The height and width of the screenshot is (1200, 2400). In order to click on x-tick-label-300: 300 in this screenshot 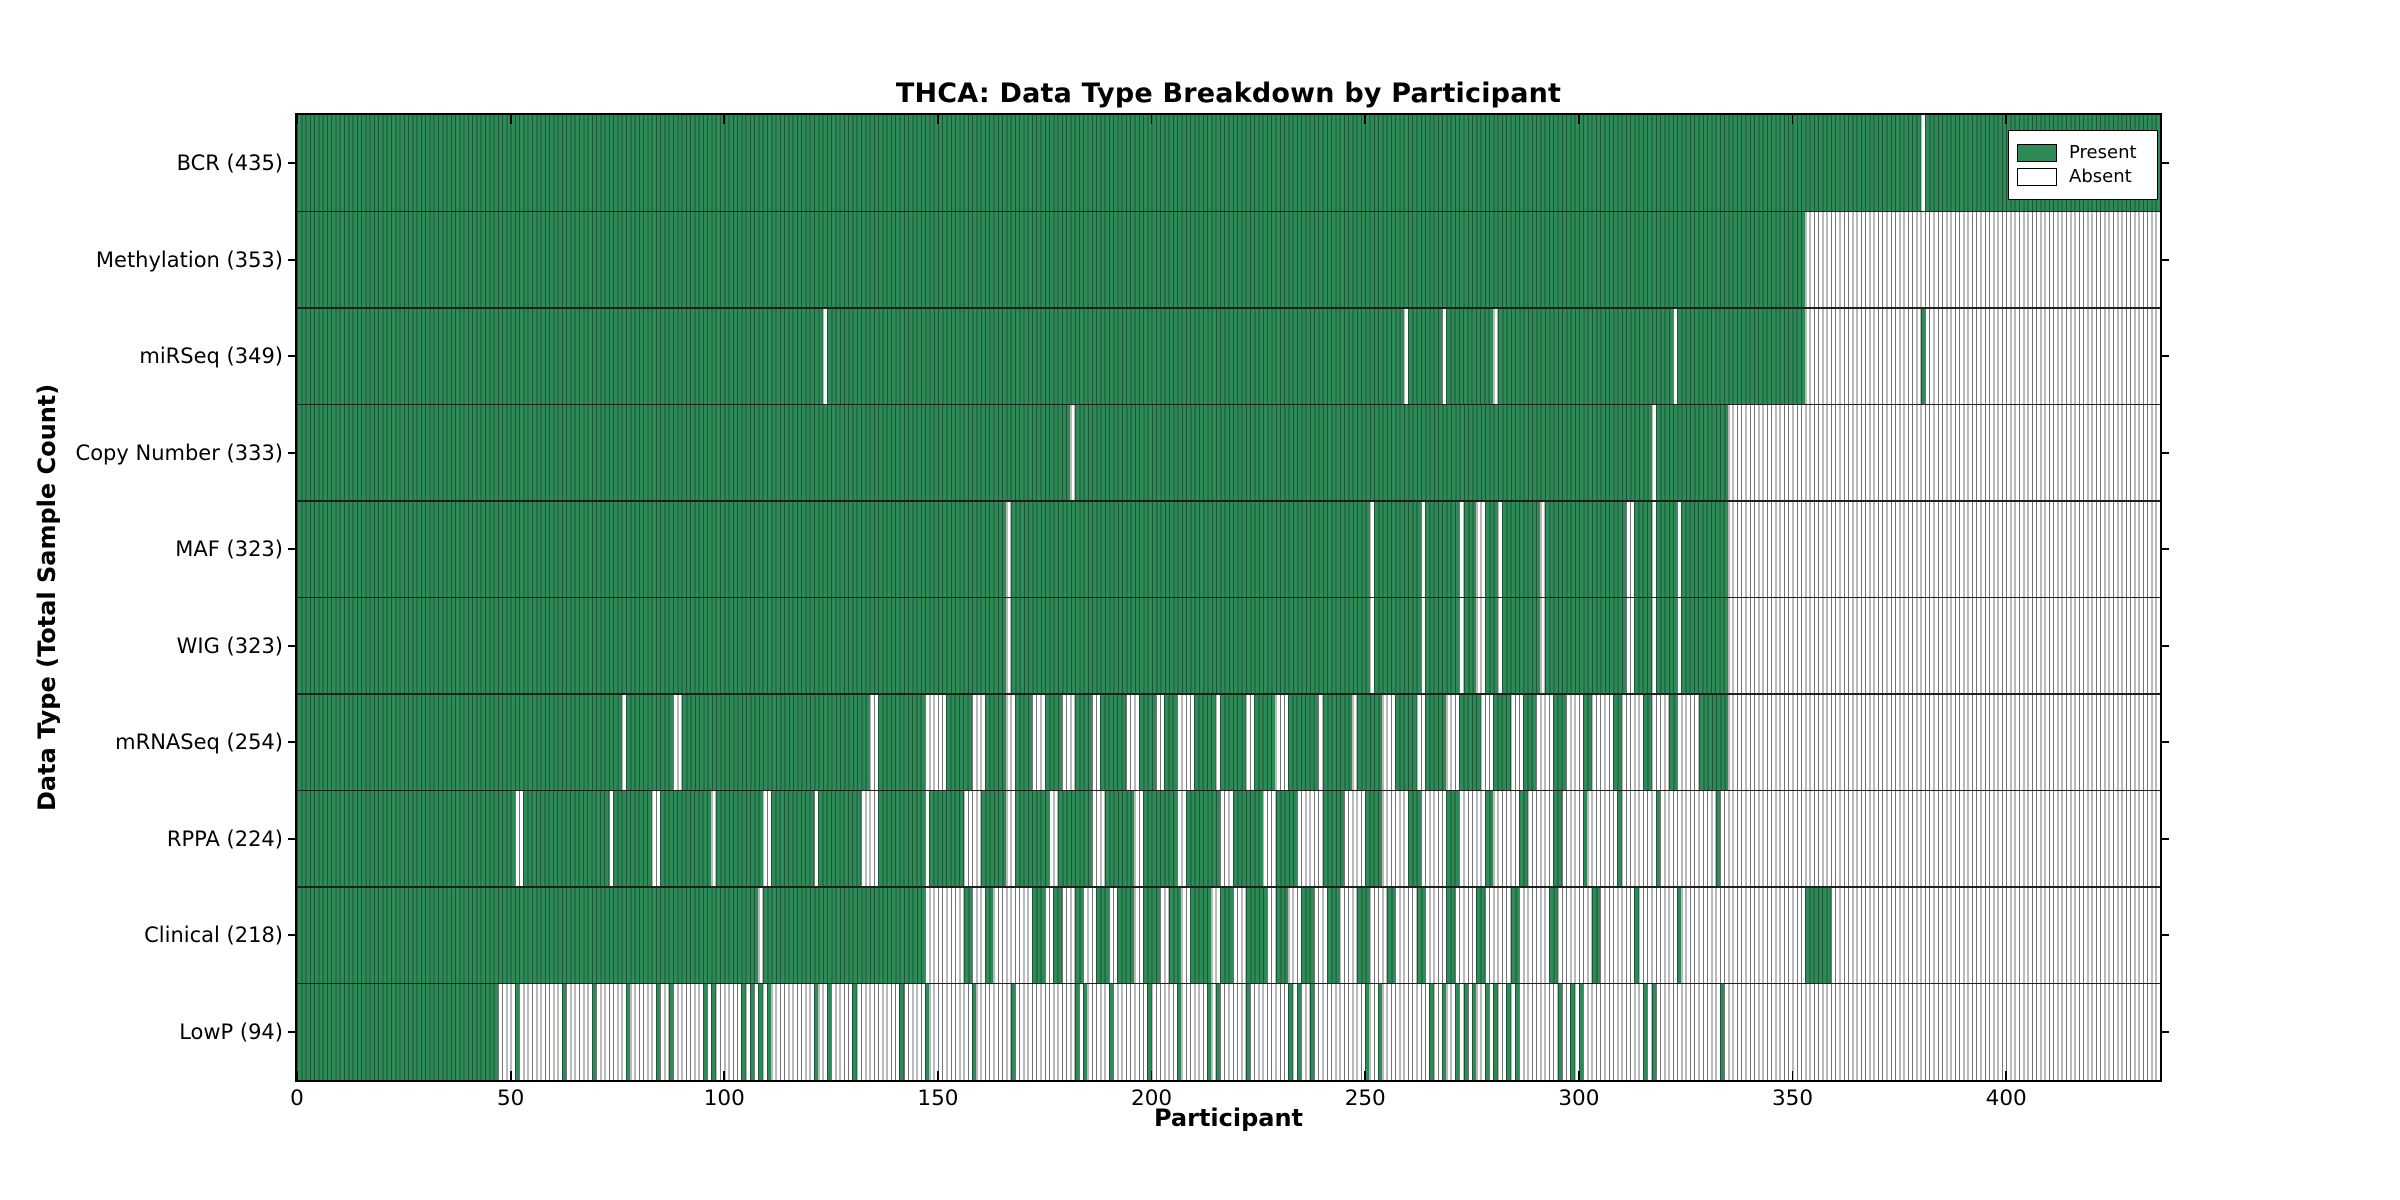, I will do `click(1579, 1098)`.